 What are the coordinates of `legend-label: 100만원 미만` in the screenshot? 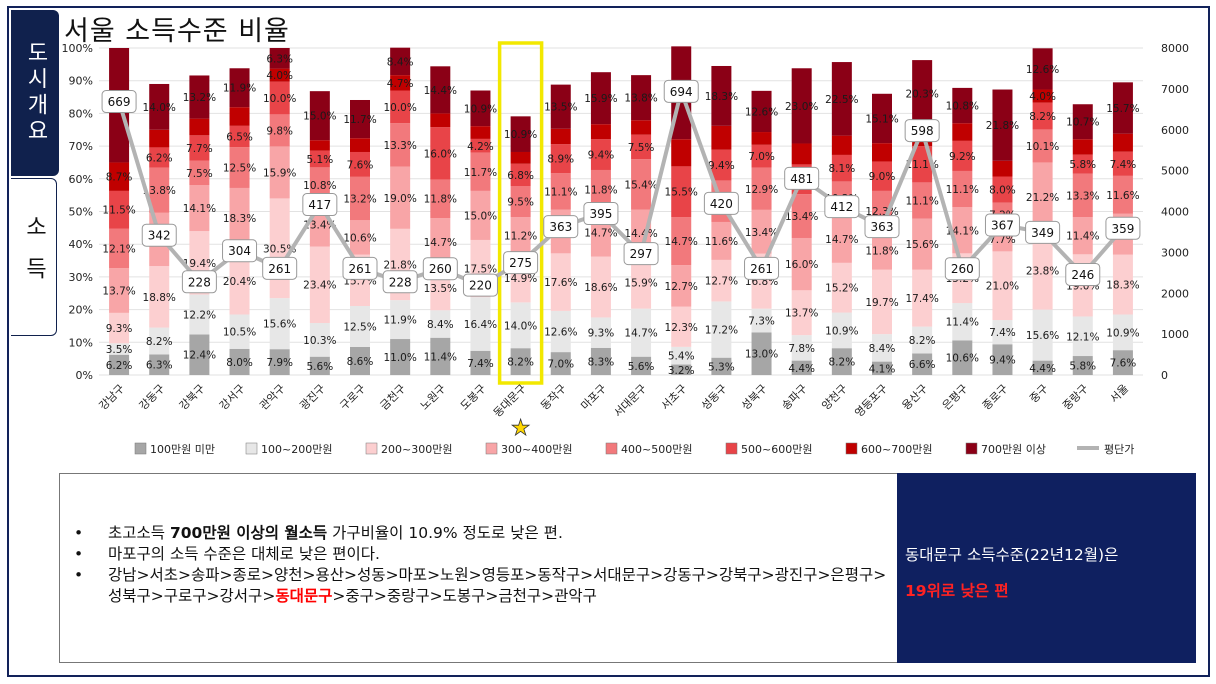 It's located at (182, 449).